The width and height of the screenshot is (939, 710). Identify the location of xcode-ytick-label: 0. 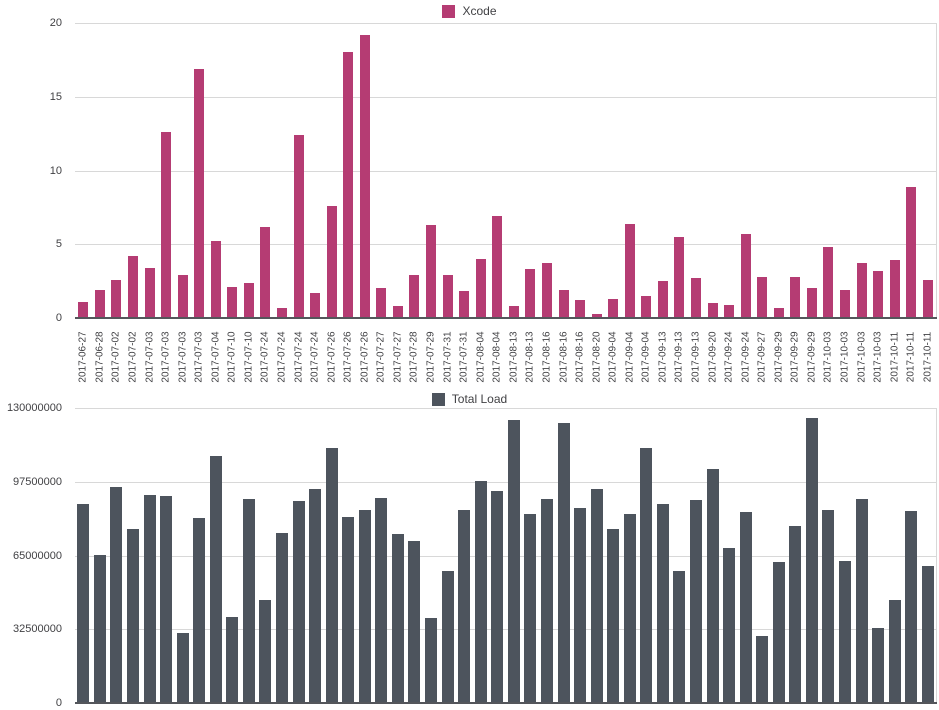
(58, 318).